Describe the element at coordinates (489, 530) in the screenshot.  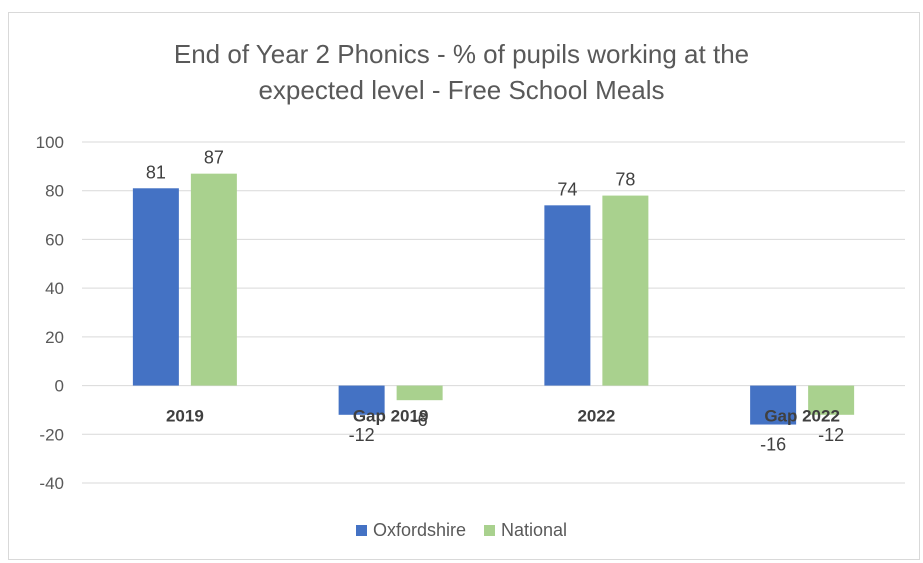
I see `legend-swatch-national` at that location.